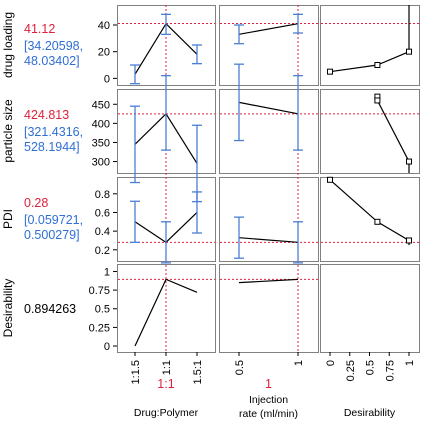  What do you see at coordinates (269, 219) in the screenshot?
I see `plot-frame-r2-c1` at bounding box center [269, 219].